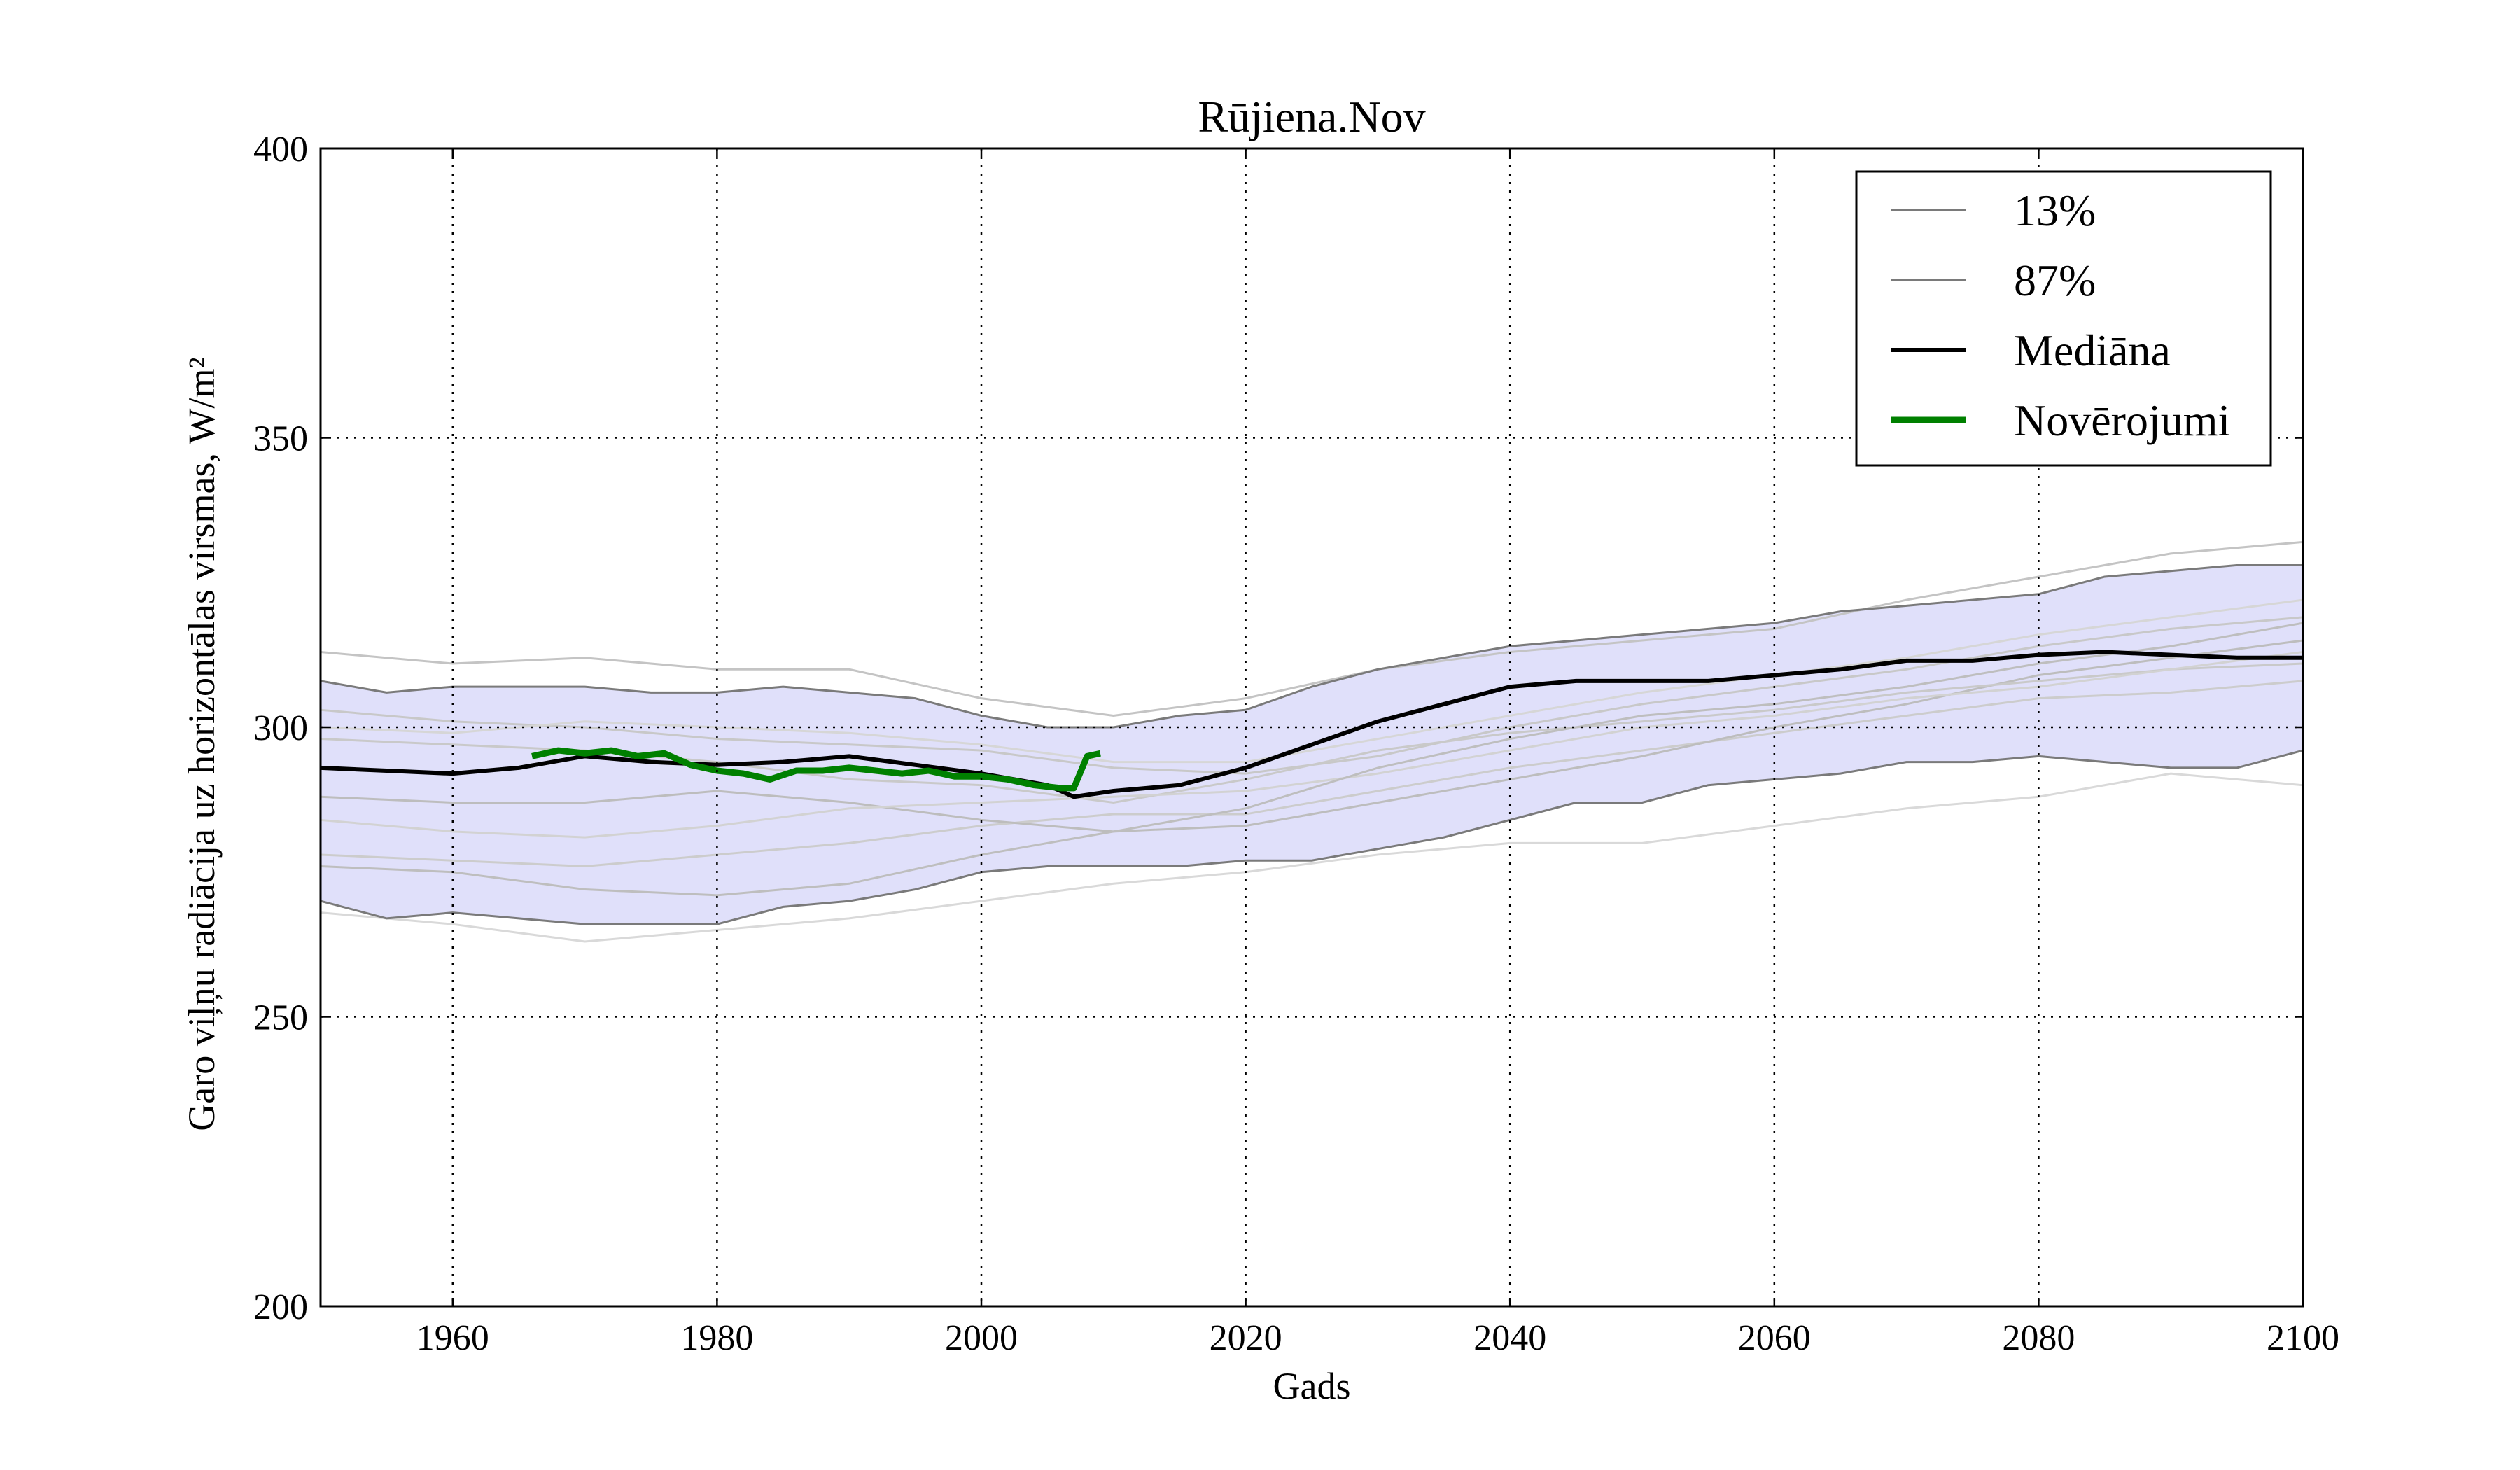 The height and width of the screenshot is (1470, 2520). I want to click on x-tick-label: 1960, so click(452, 1338).